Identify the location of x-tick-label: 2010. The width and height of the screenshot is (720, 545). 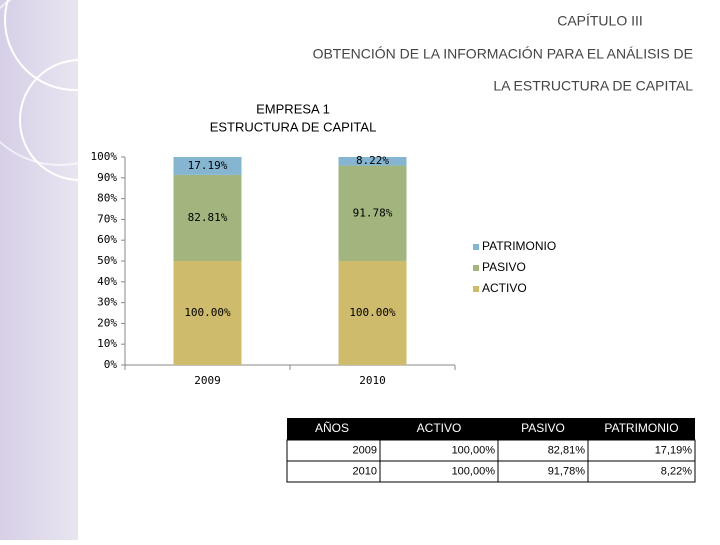
(372, 380).